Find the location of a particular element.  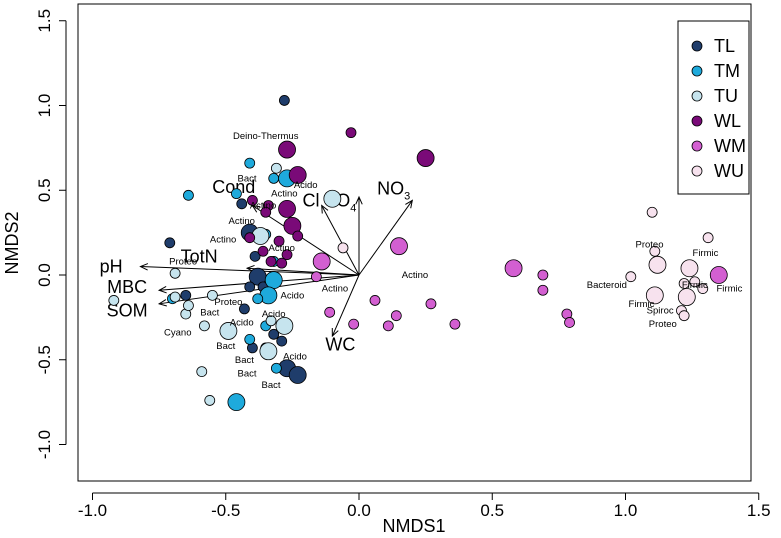

vector-label: NO3 is located at coordinates (393, 191).